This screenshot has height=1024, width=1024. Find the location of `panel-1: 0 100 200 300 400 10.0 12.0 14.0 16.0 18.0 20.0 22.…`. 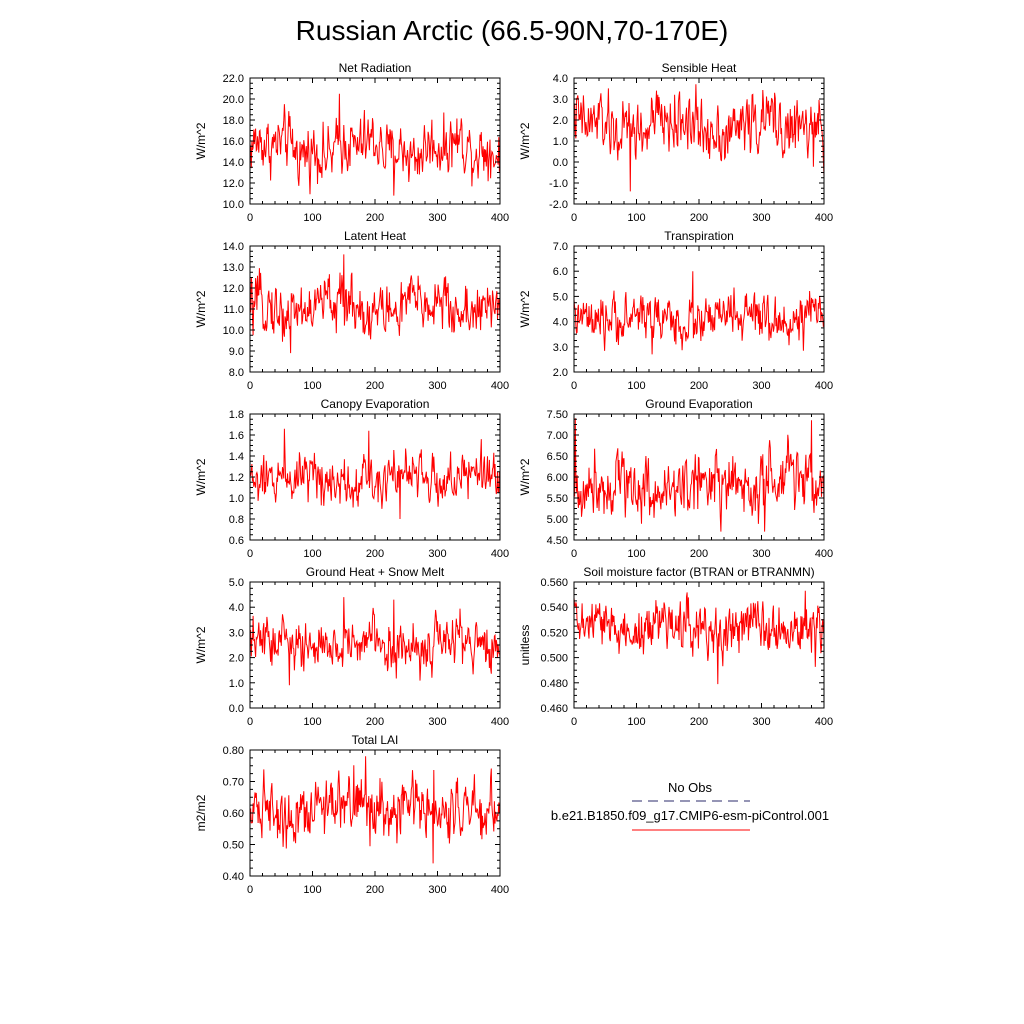

panel-1: 0 100 200 300 400 10.0 12.0 14.0 16.0 18.0 20.0 22.… is located at coordinates (351, 142).